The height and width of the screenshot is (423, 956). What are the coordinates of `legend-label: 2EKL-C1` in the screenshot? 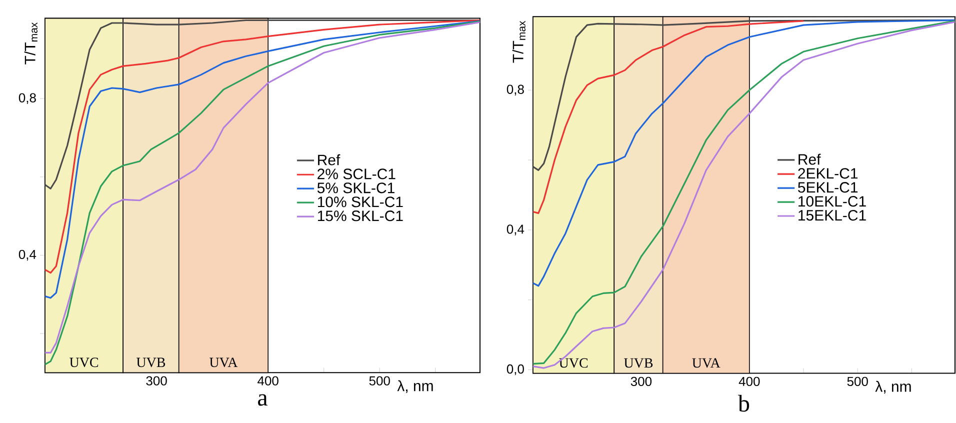 It's located at (828, 173).